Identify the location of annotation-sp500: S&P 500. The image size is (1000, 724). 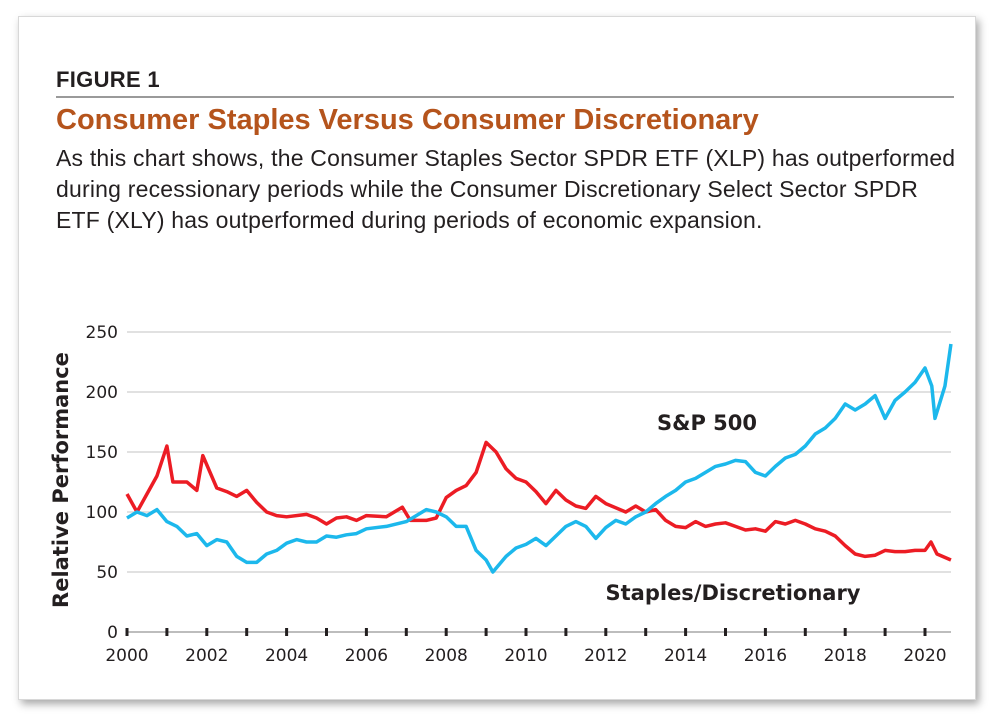
(707, 423).